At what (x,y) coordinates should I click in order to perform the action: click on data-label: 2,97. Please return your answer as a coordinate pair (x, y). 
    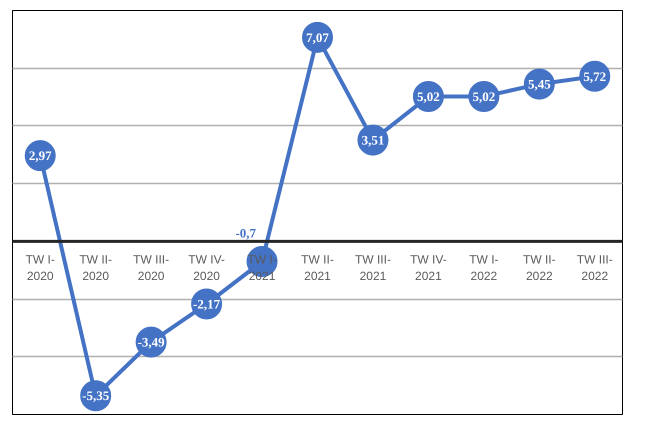
    Looking at the image, I should click on (40, 156).